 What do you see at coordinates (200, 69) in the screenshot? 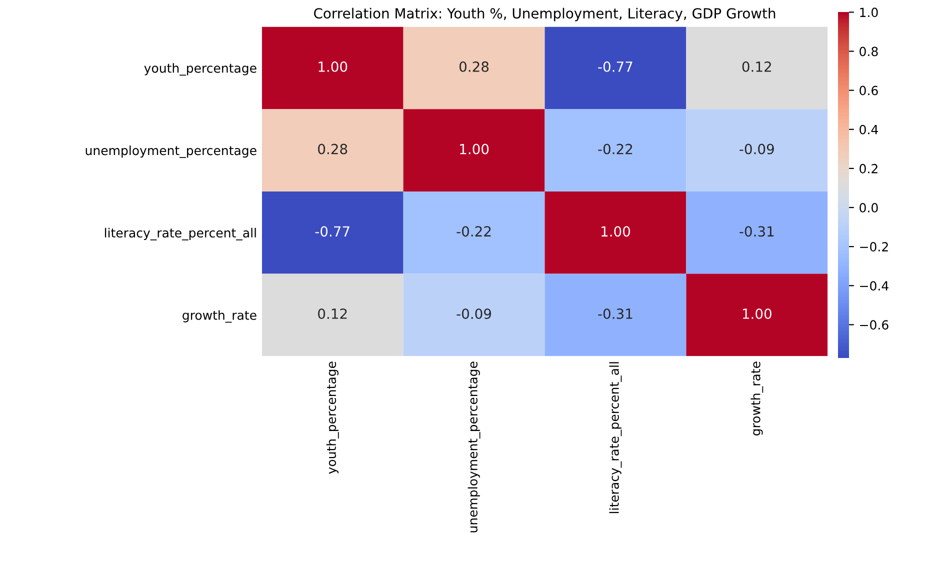
I see `y-tick-label: youth_percentage` at bounding box center [200, 69].